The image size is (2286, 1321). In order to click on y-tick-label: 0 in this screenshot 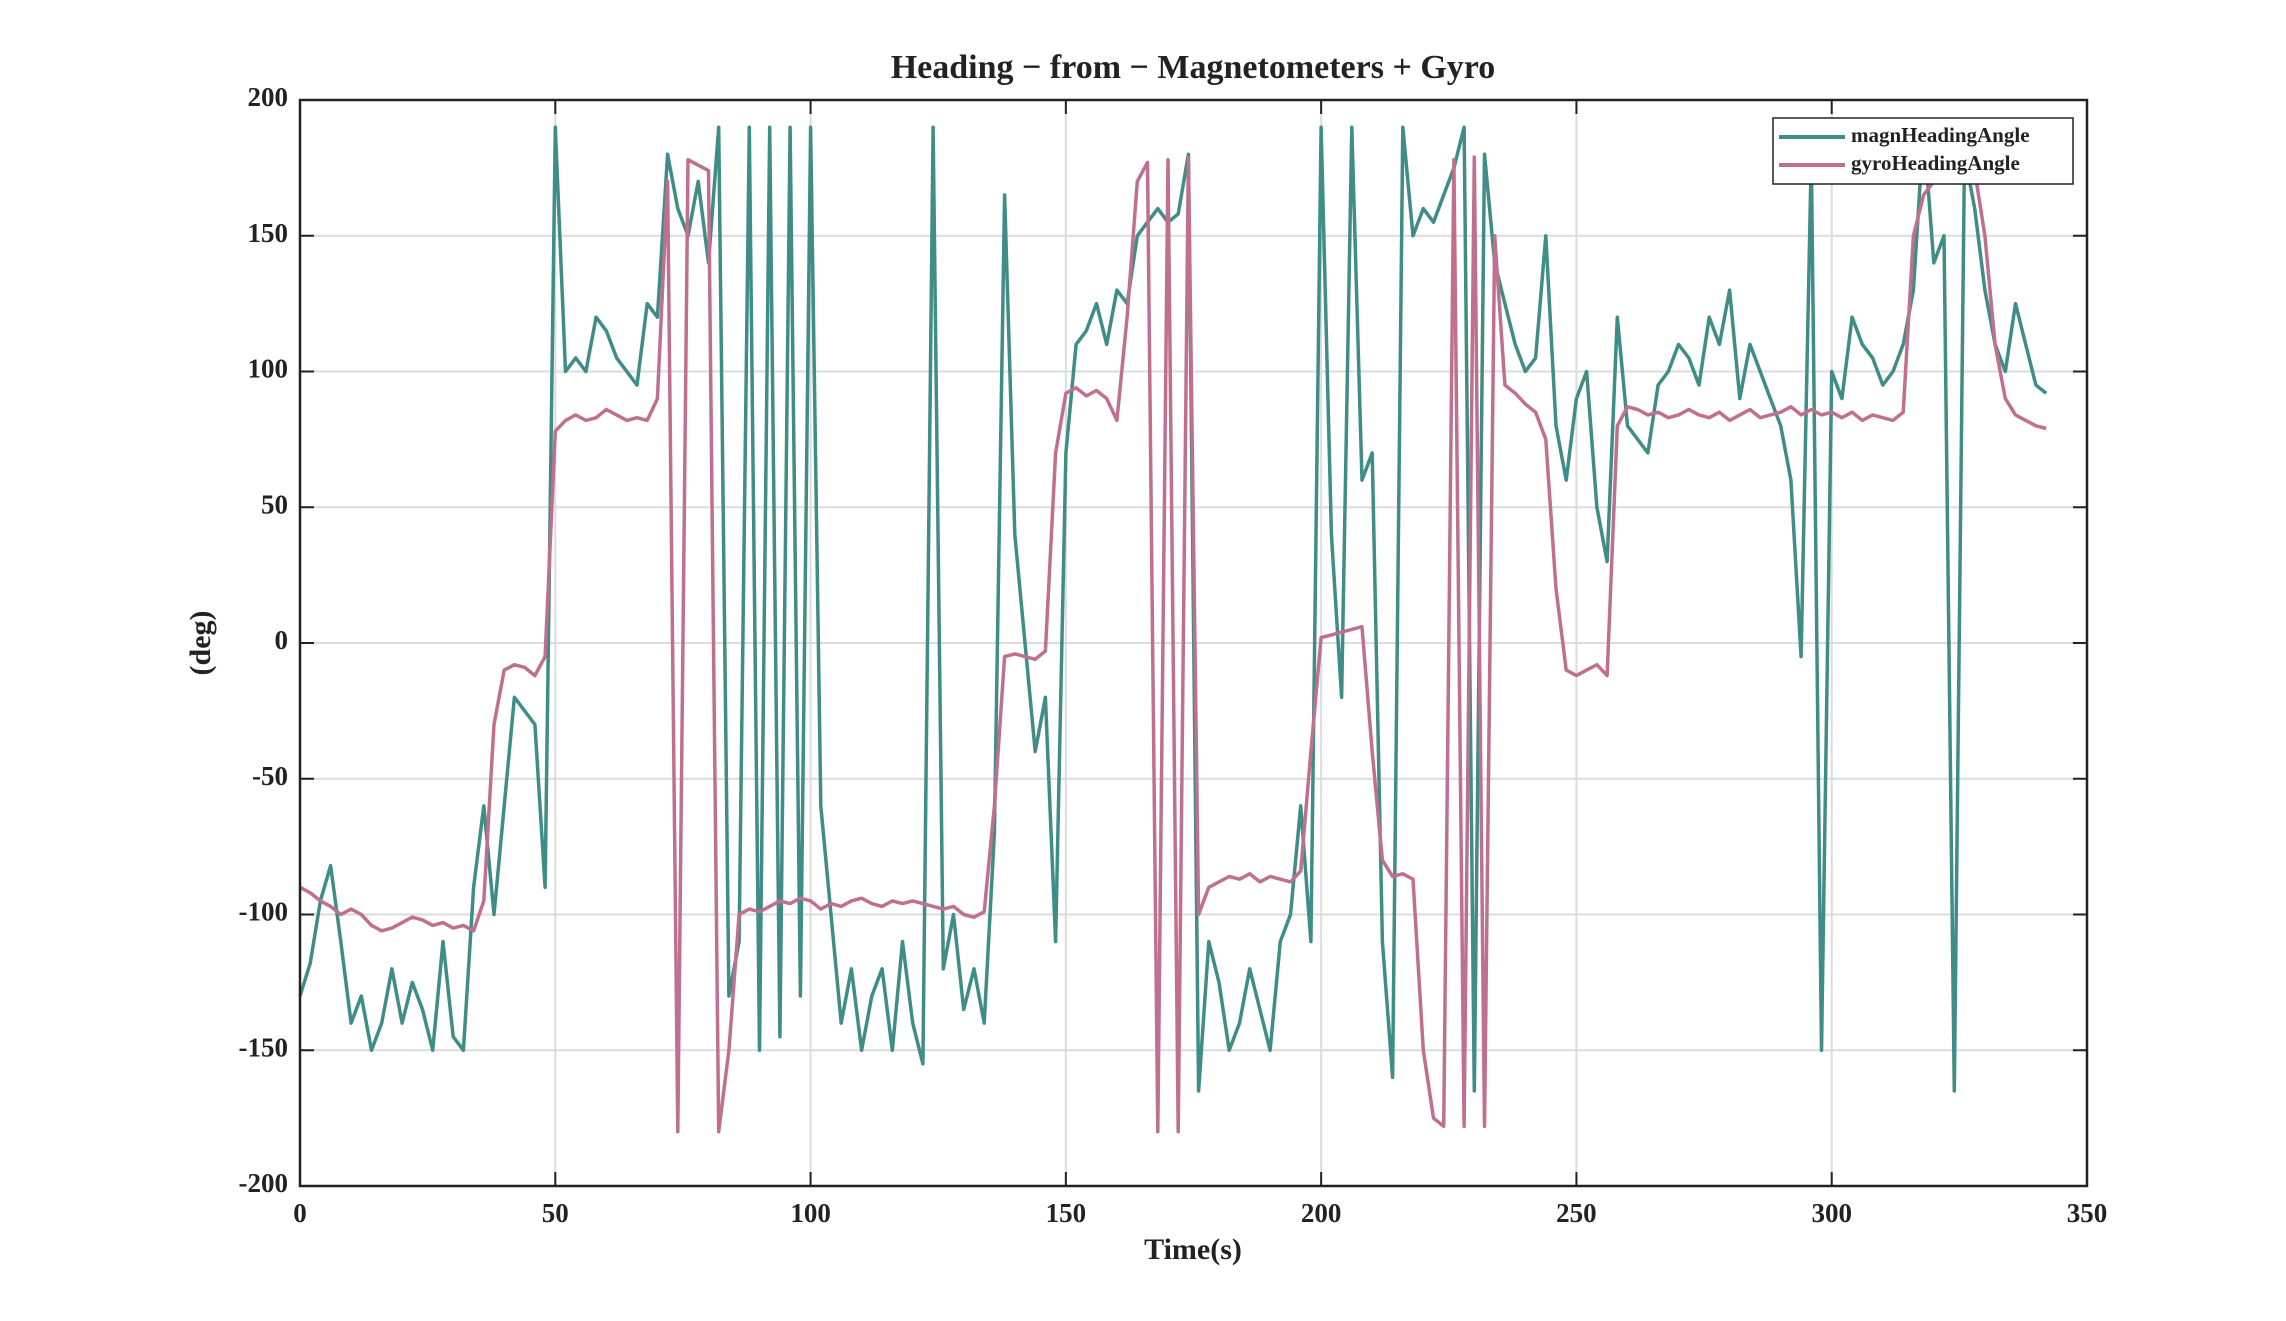, I will do `click(282, 640)`.